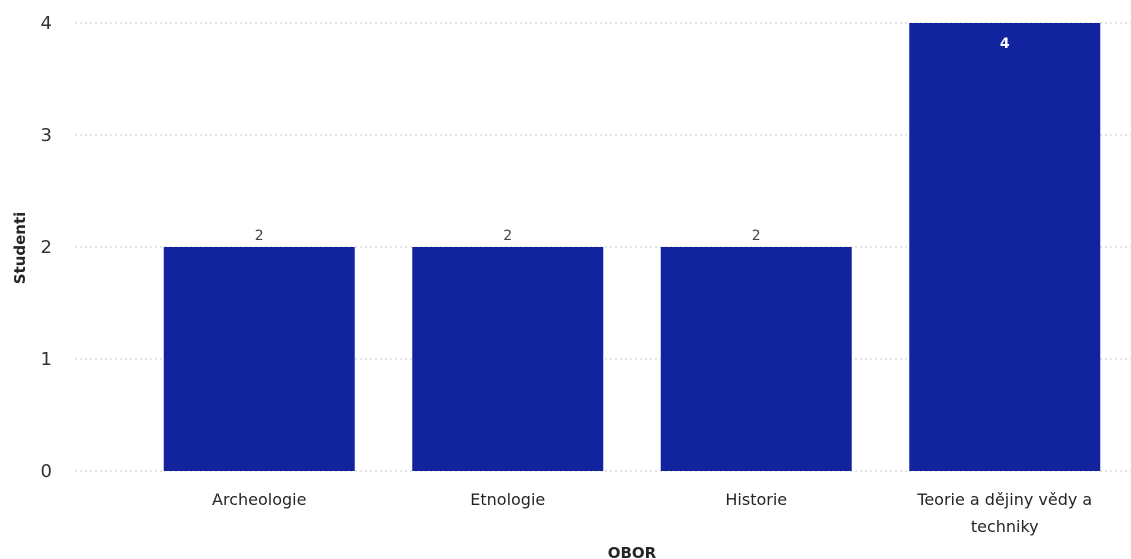  What do you see at coordinates (1005, 44) in the screenshot?
I see `data-label: 4` at bounding box center [1005, 44].